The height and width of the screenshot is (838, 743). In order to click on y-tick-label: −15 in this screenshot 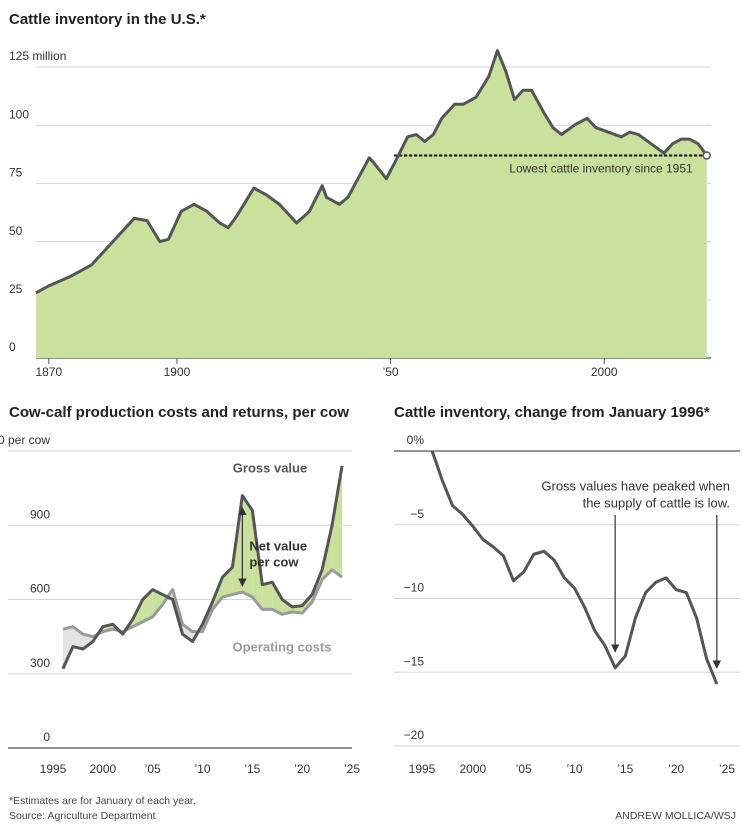, I will do `click(414, 661)`.